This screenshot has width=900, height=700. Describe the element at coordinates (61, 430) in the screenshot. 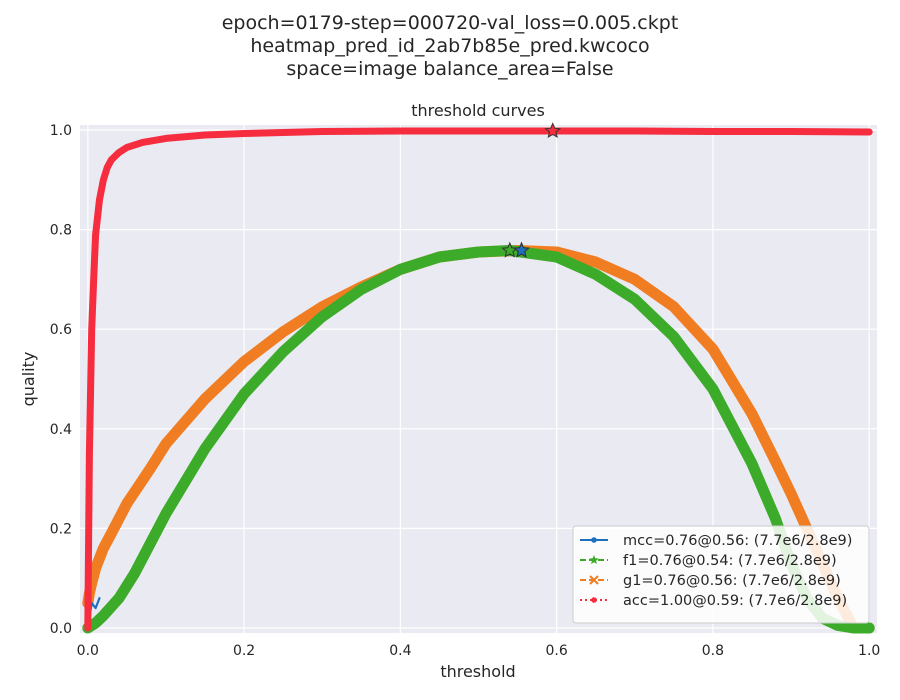

I see `y-tick-label: 0.4` at that location.